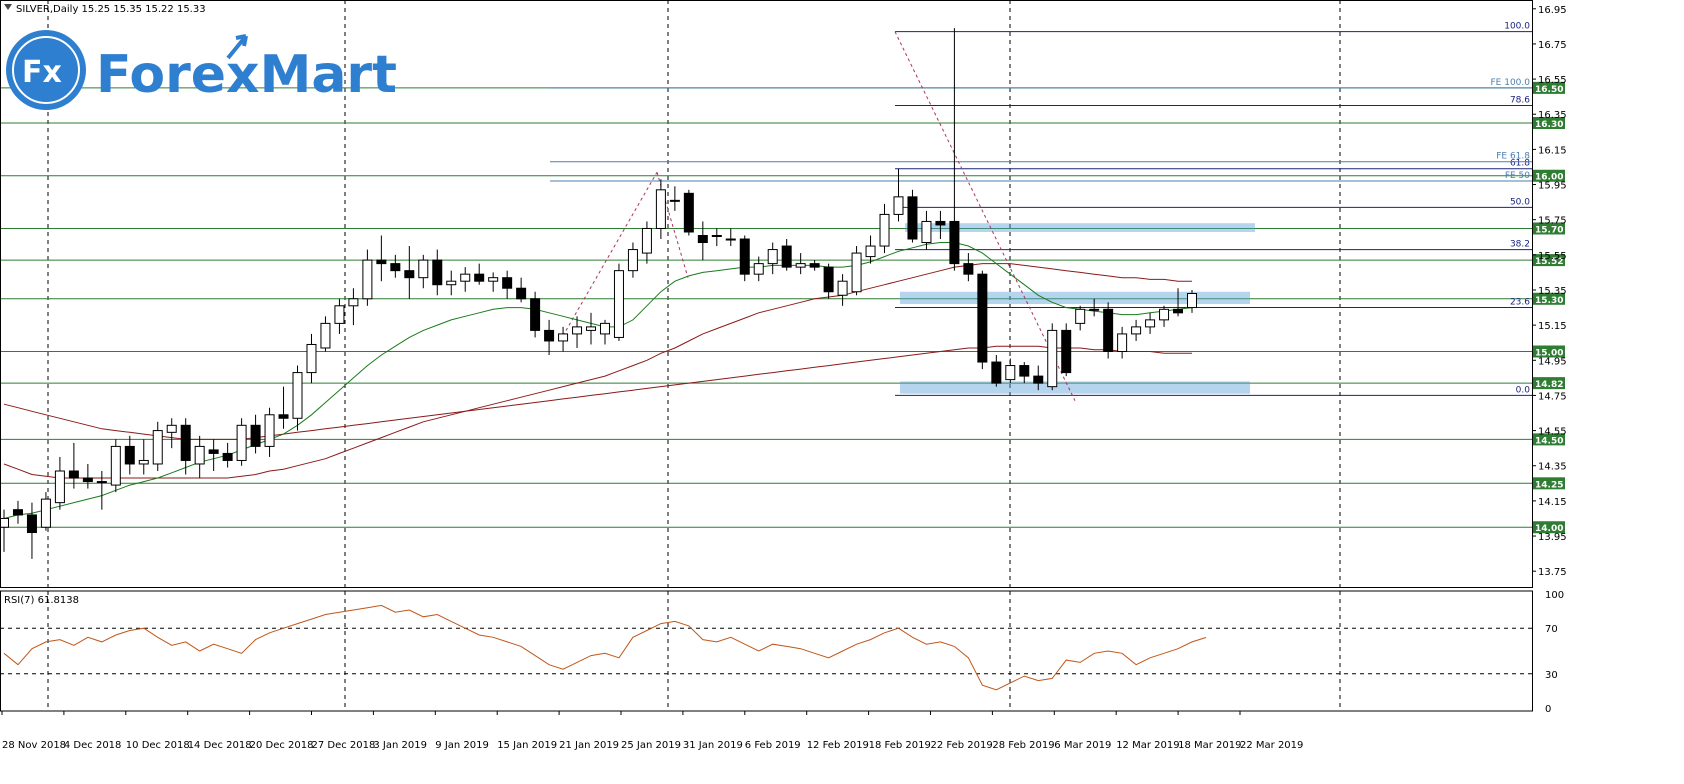  I want to click on y-tick-label: 14.55, so click(1552, 432).